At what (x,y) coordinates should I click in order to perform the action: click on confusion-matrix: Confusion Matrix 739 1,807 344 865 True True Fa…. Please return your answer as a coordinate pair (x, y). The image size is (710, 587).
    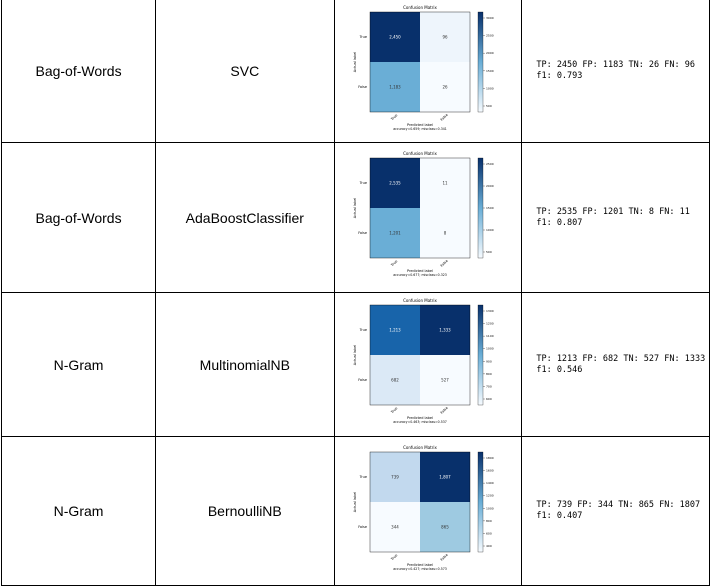
    Looking at the image, I should click on (423, 508).